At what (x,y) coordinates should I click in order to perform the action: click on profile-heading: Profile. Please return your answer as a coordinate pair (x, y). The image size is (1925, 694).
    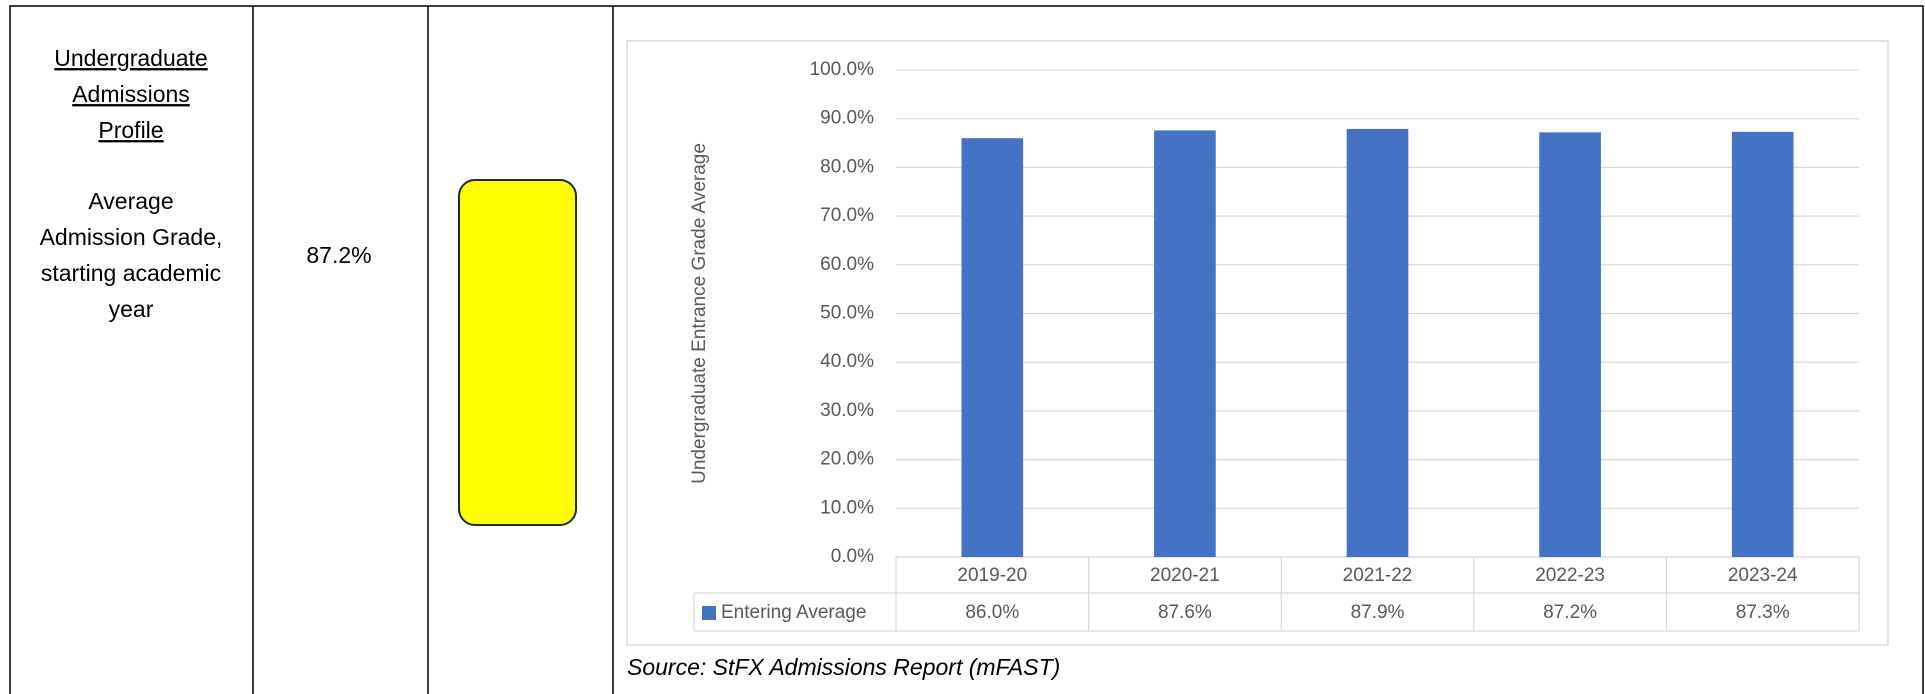
    Looking at the image, I should click on (130, 130).